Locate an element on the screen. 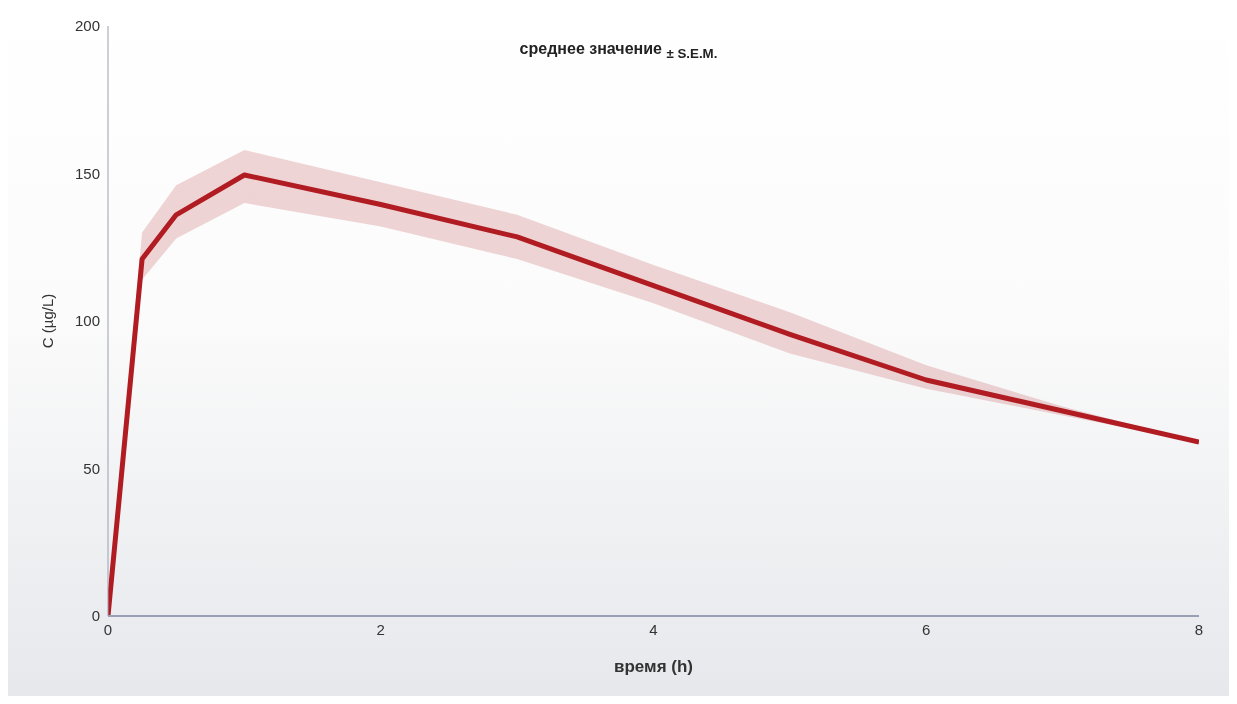 This screenshot has width=1237, height=704. x-tick-label: 2 is located at coordinates (380, 629).